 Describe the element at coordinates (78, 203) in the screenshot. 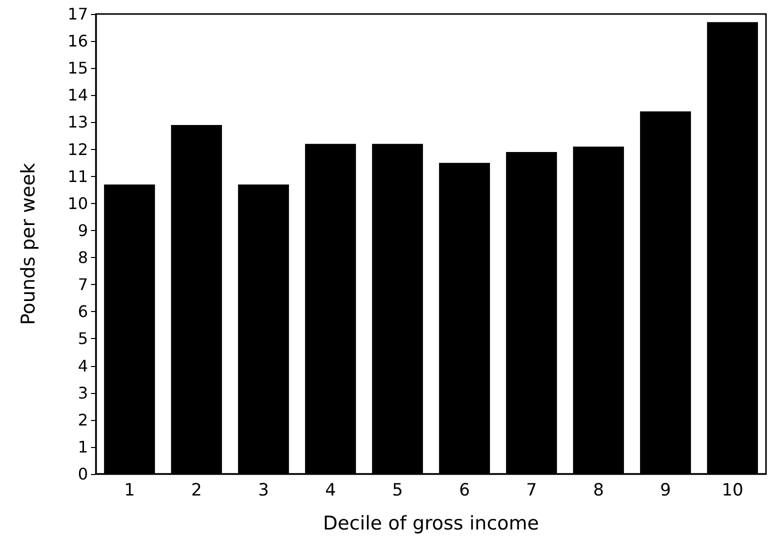

I see `y-tick-label: 10` at that location.